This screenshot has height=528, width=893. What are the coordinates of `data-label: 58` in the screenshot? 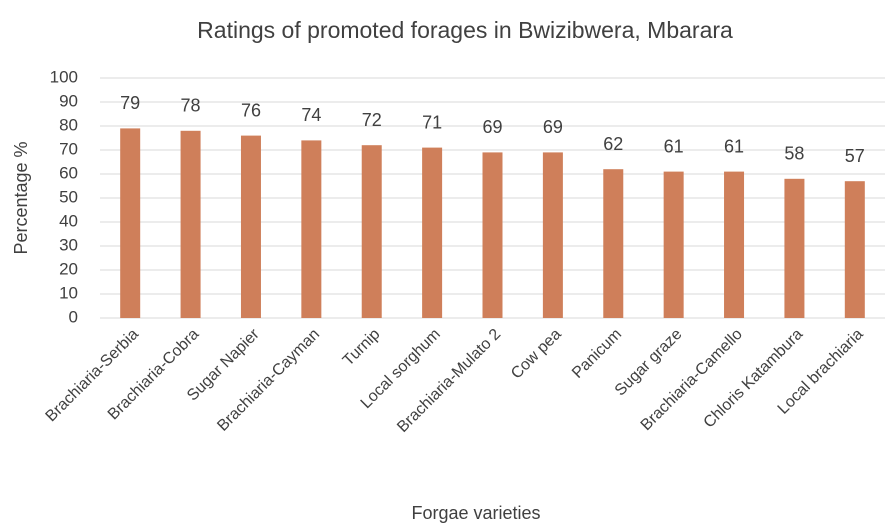 It's located at (794, 154).